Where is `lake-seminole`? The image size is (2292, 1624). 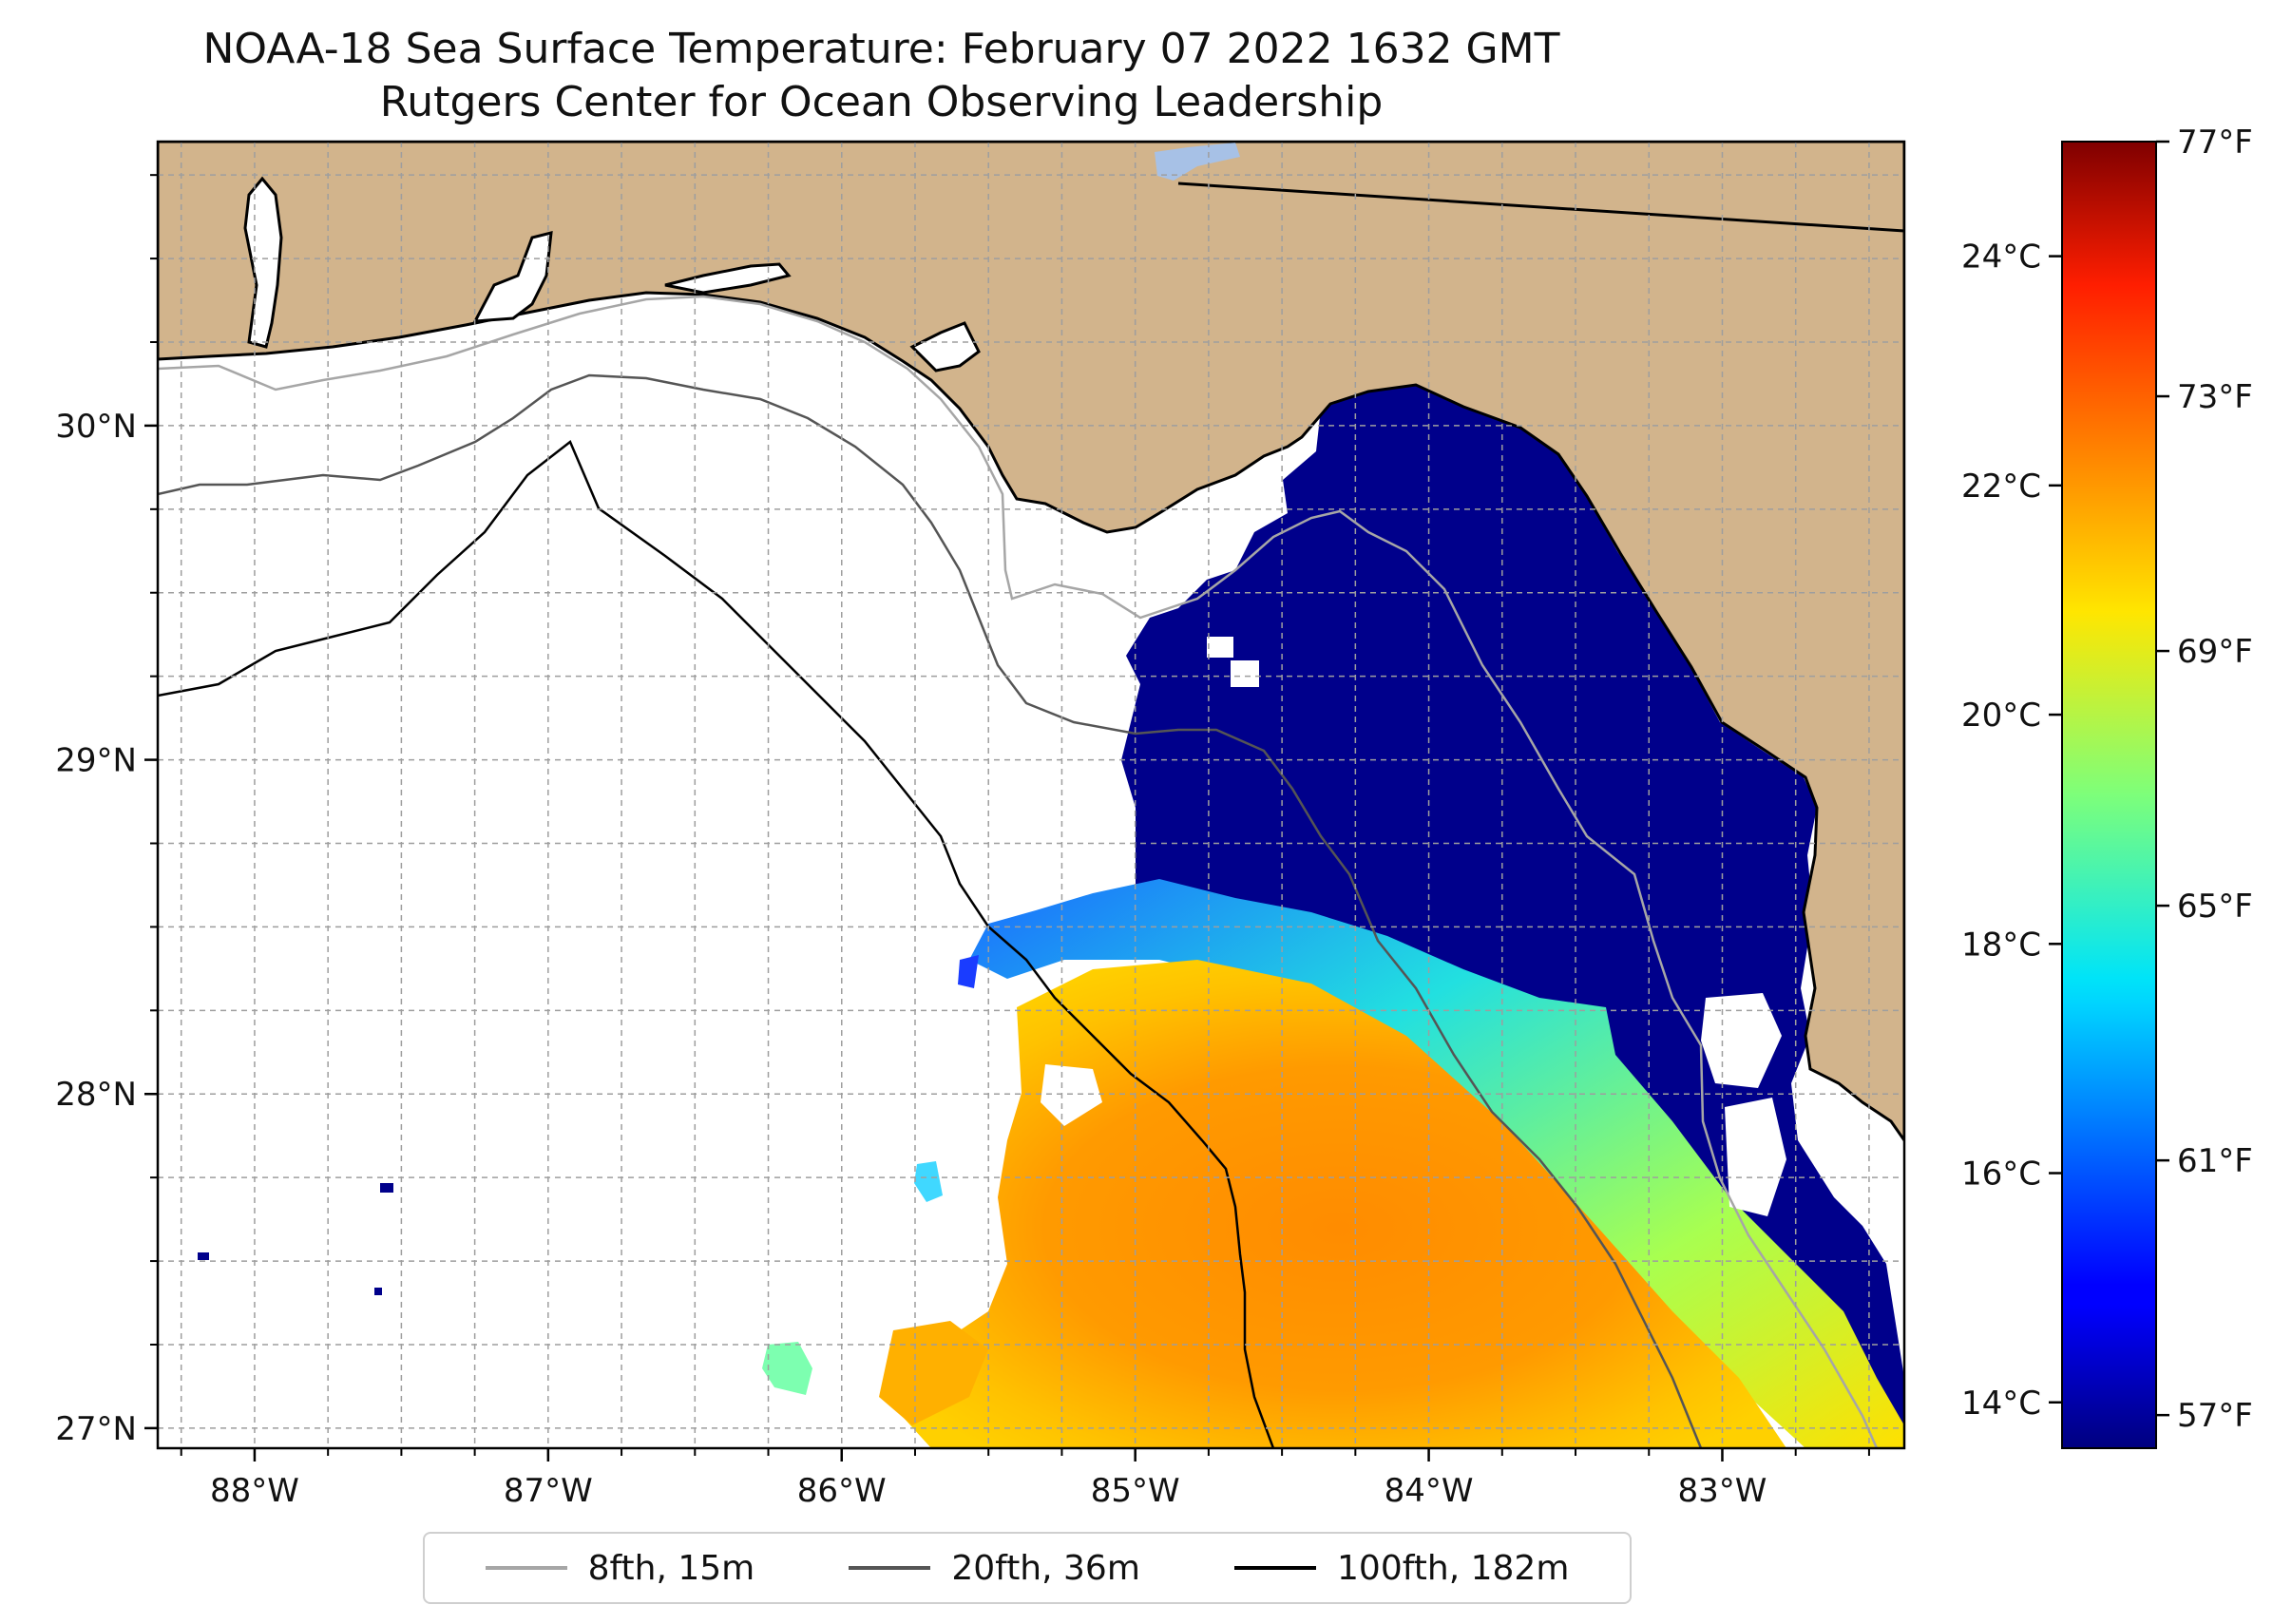
lake-seminole is located at coordinates (1197, 162).